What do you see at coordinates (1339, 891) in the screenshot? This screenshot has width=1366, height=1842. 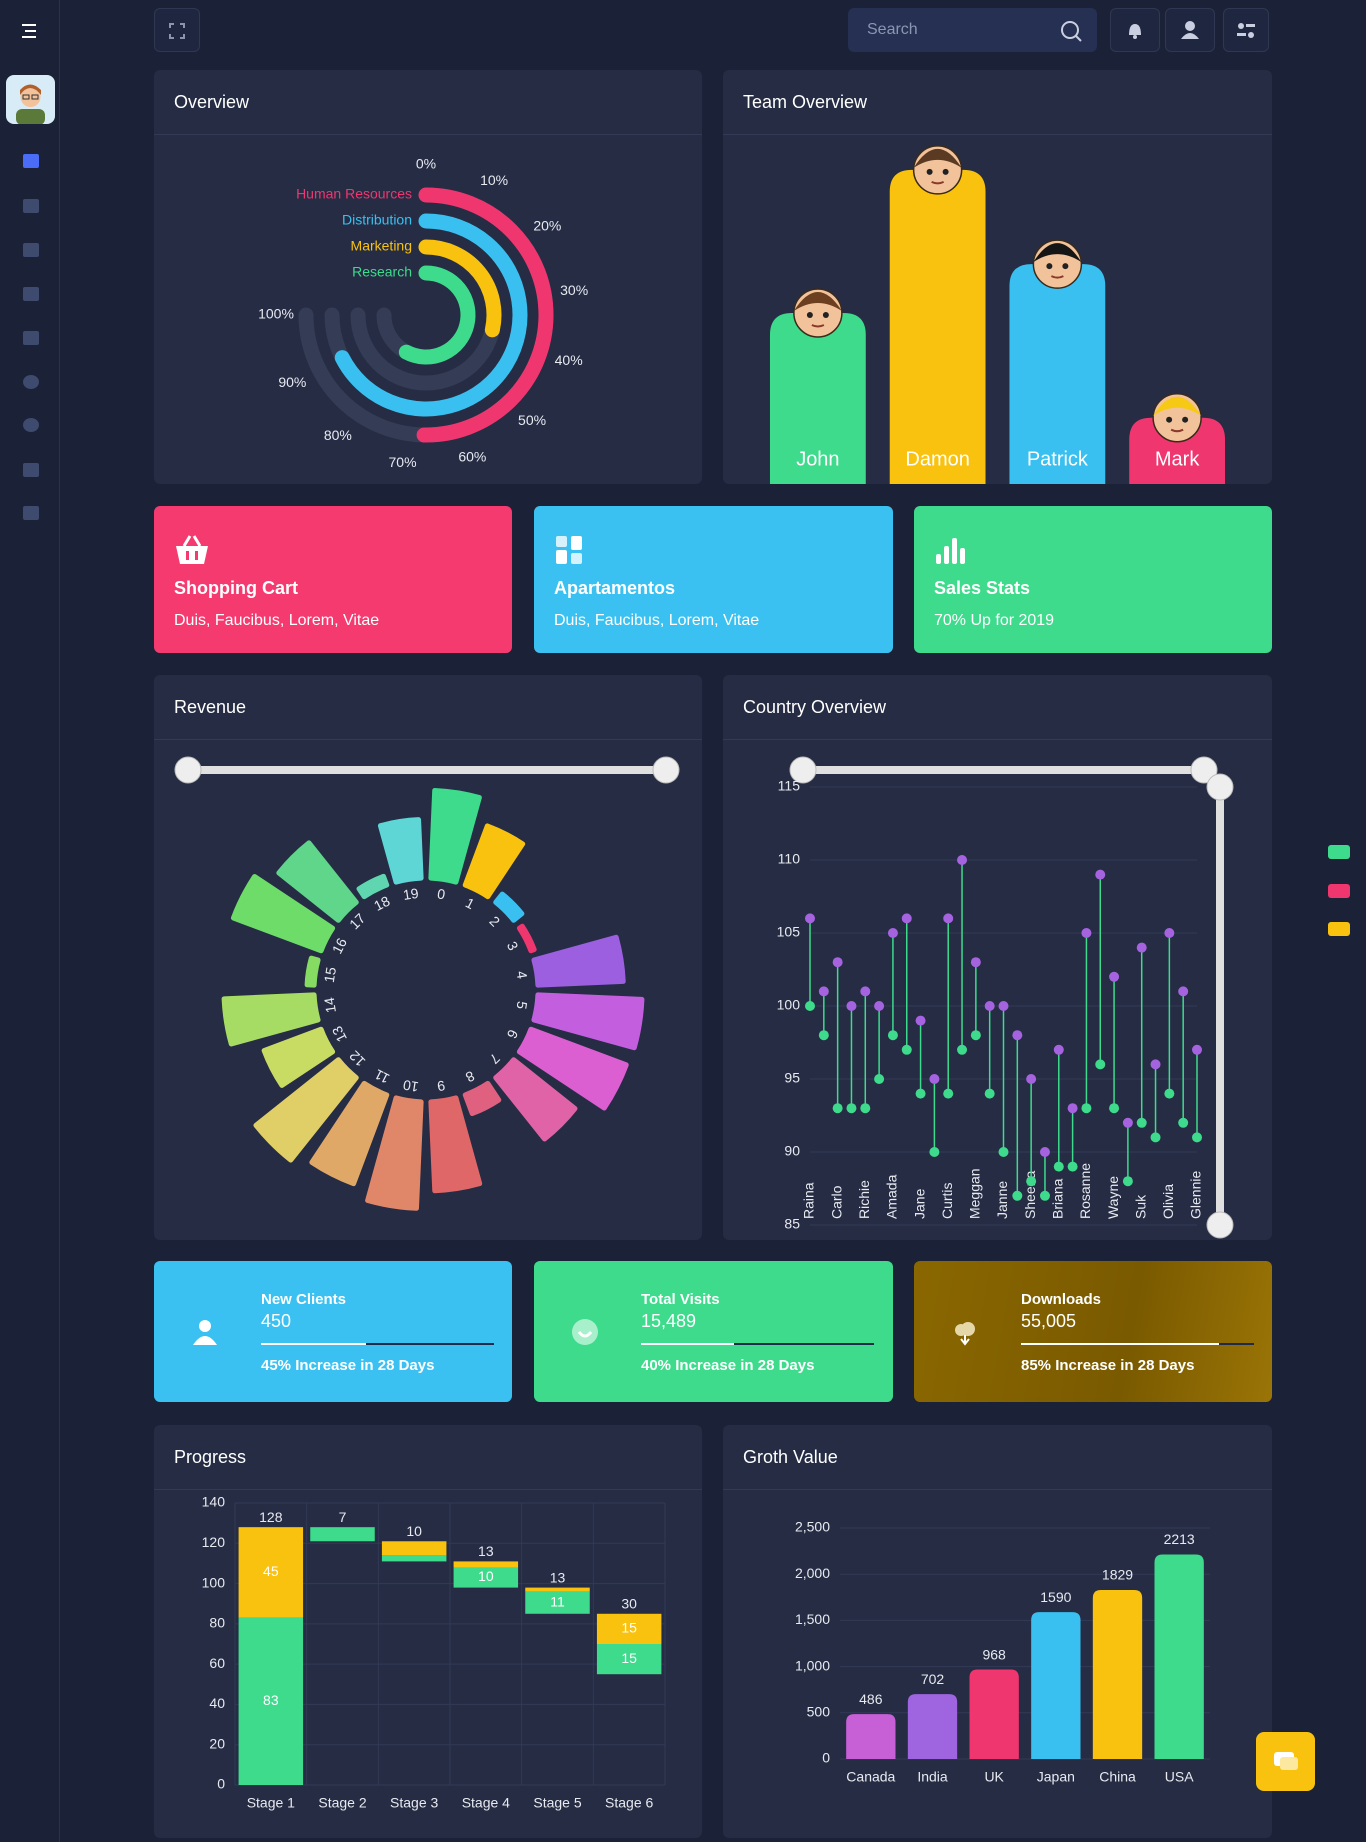 I see `side-tool-image` at bounding box center [1339, 891].